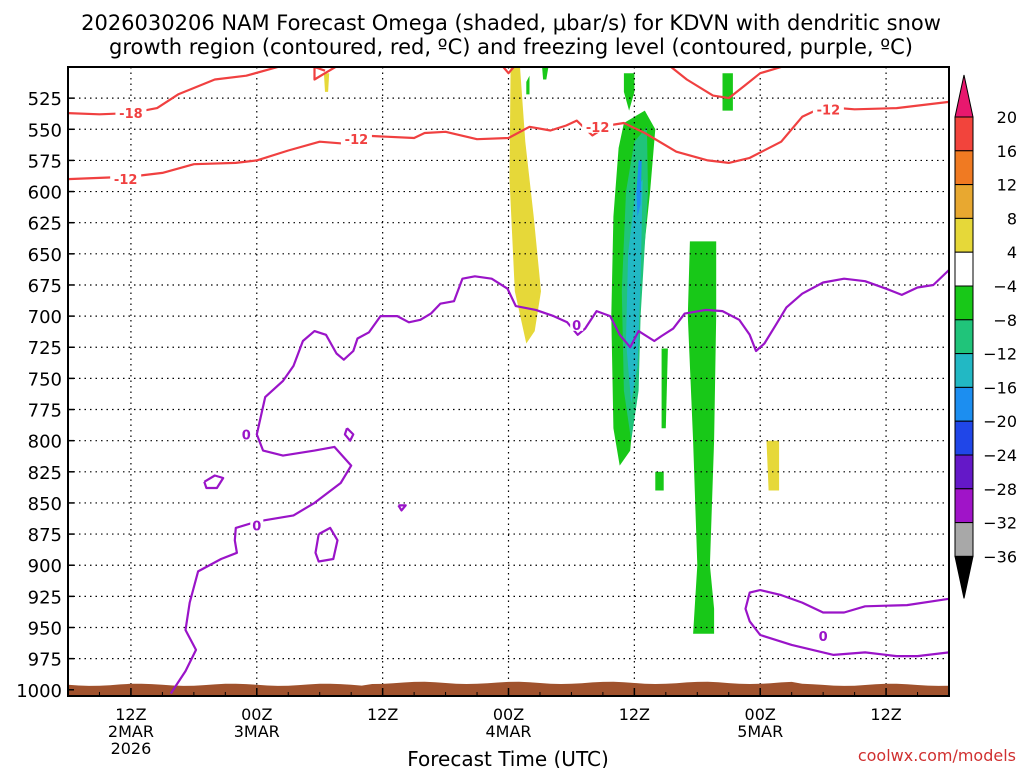 Image resolution: width=1024 pixels, height=768 pixels. I want to click on freezing-label-3-bg, so click(257, 524).